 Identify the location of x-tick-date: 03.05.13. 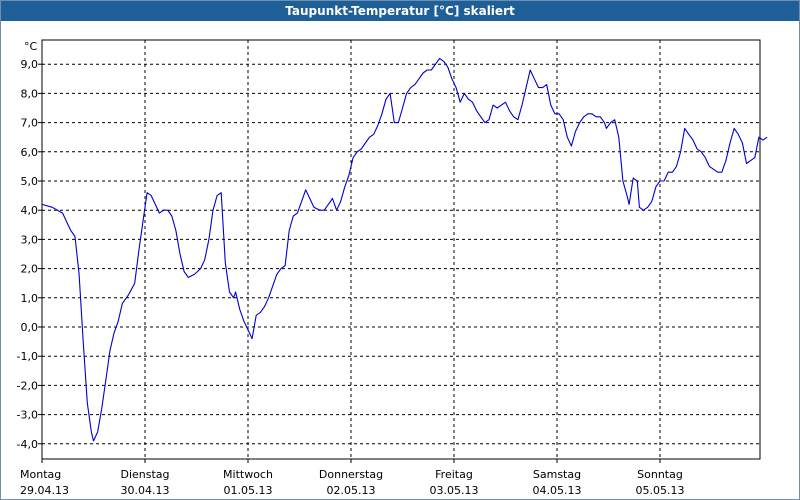
(454, 490).